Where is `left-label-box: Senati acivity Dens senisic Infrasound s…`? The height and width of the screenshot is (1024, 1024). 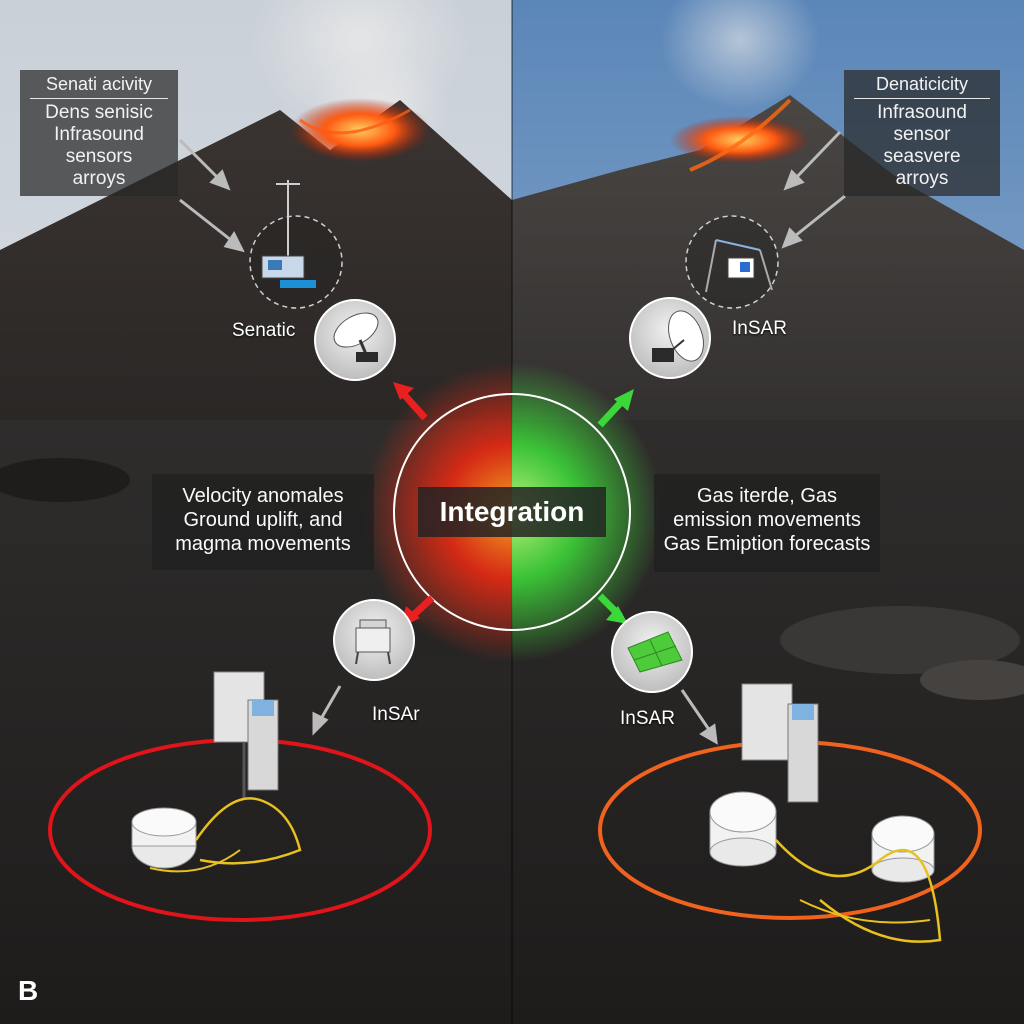 left-label-box: Senati acivity Dens senisic Infrasound s… is located at coordinates (99, 133).